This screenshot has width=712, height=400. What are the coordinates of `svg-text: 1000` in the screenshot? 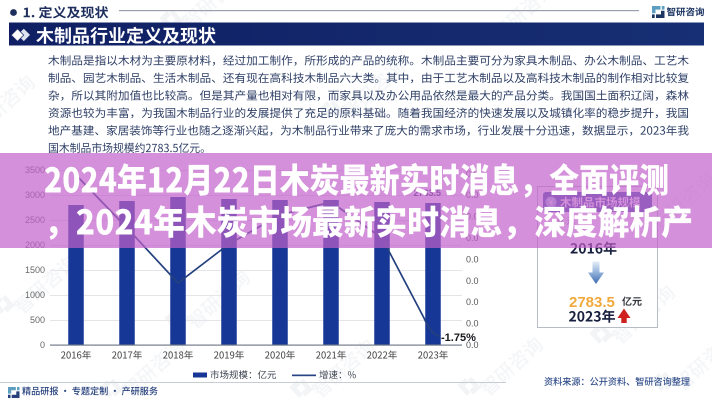 It's located at (35, 295).